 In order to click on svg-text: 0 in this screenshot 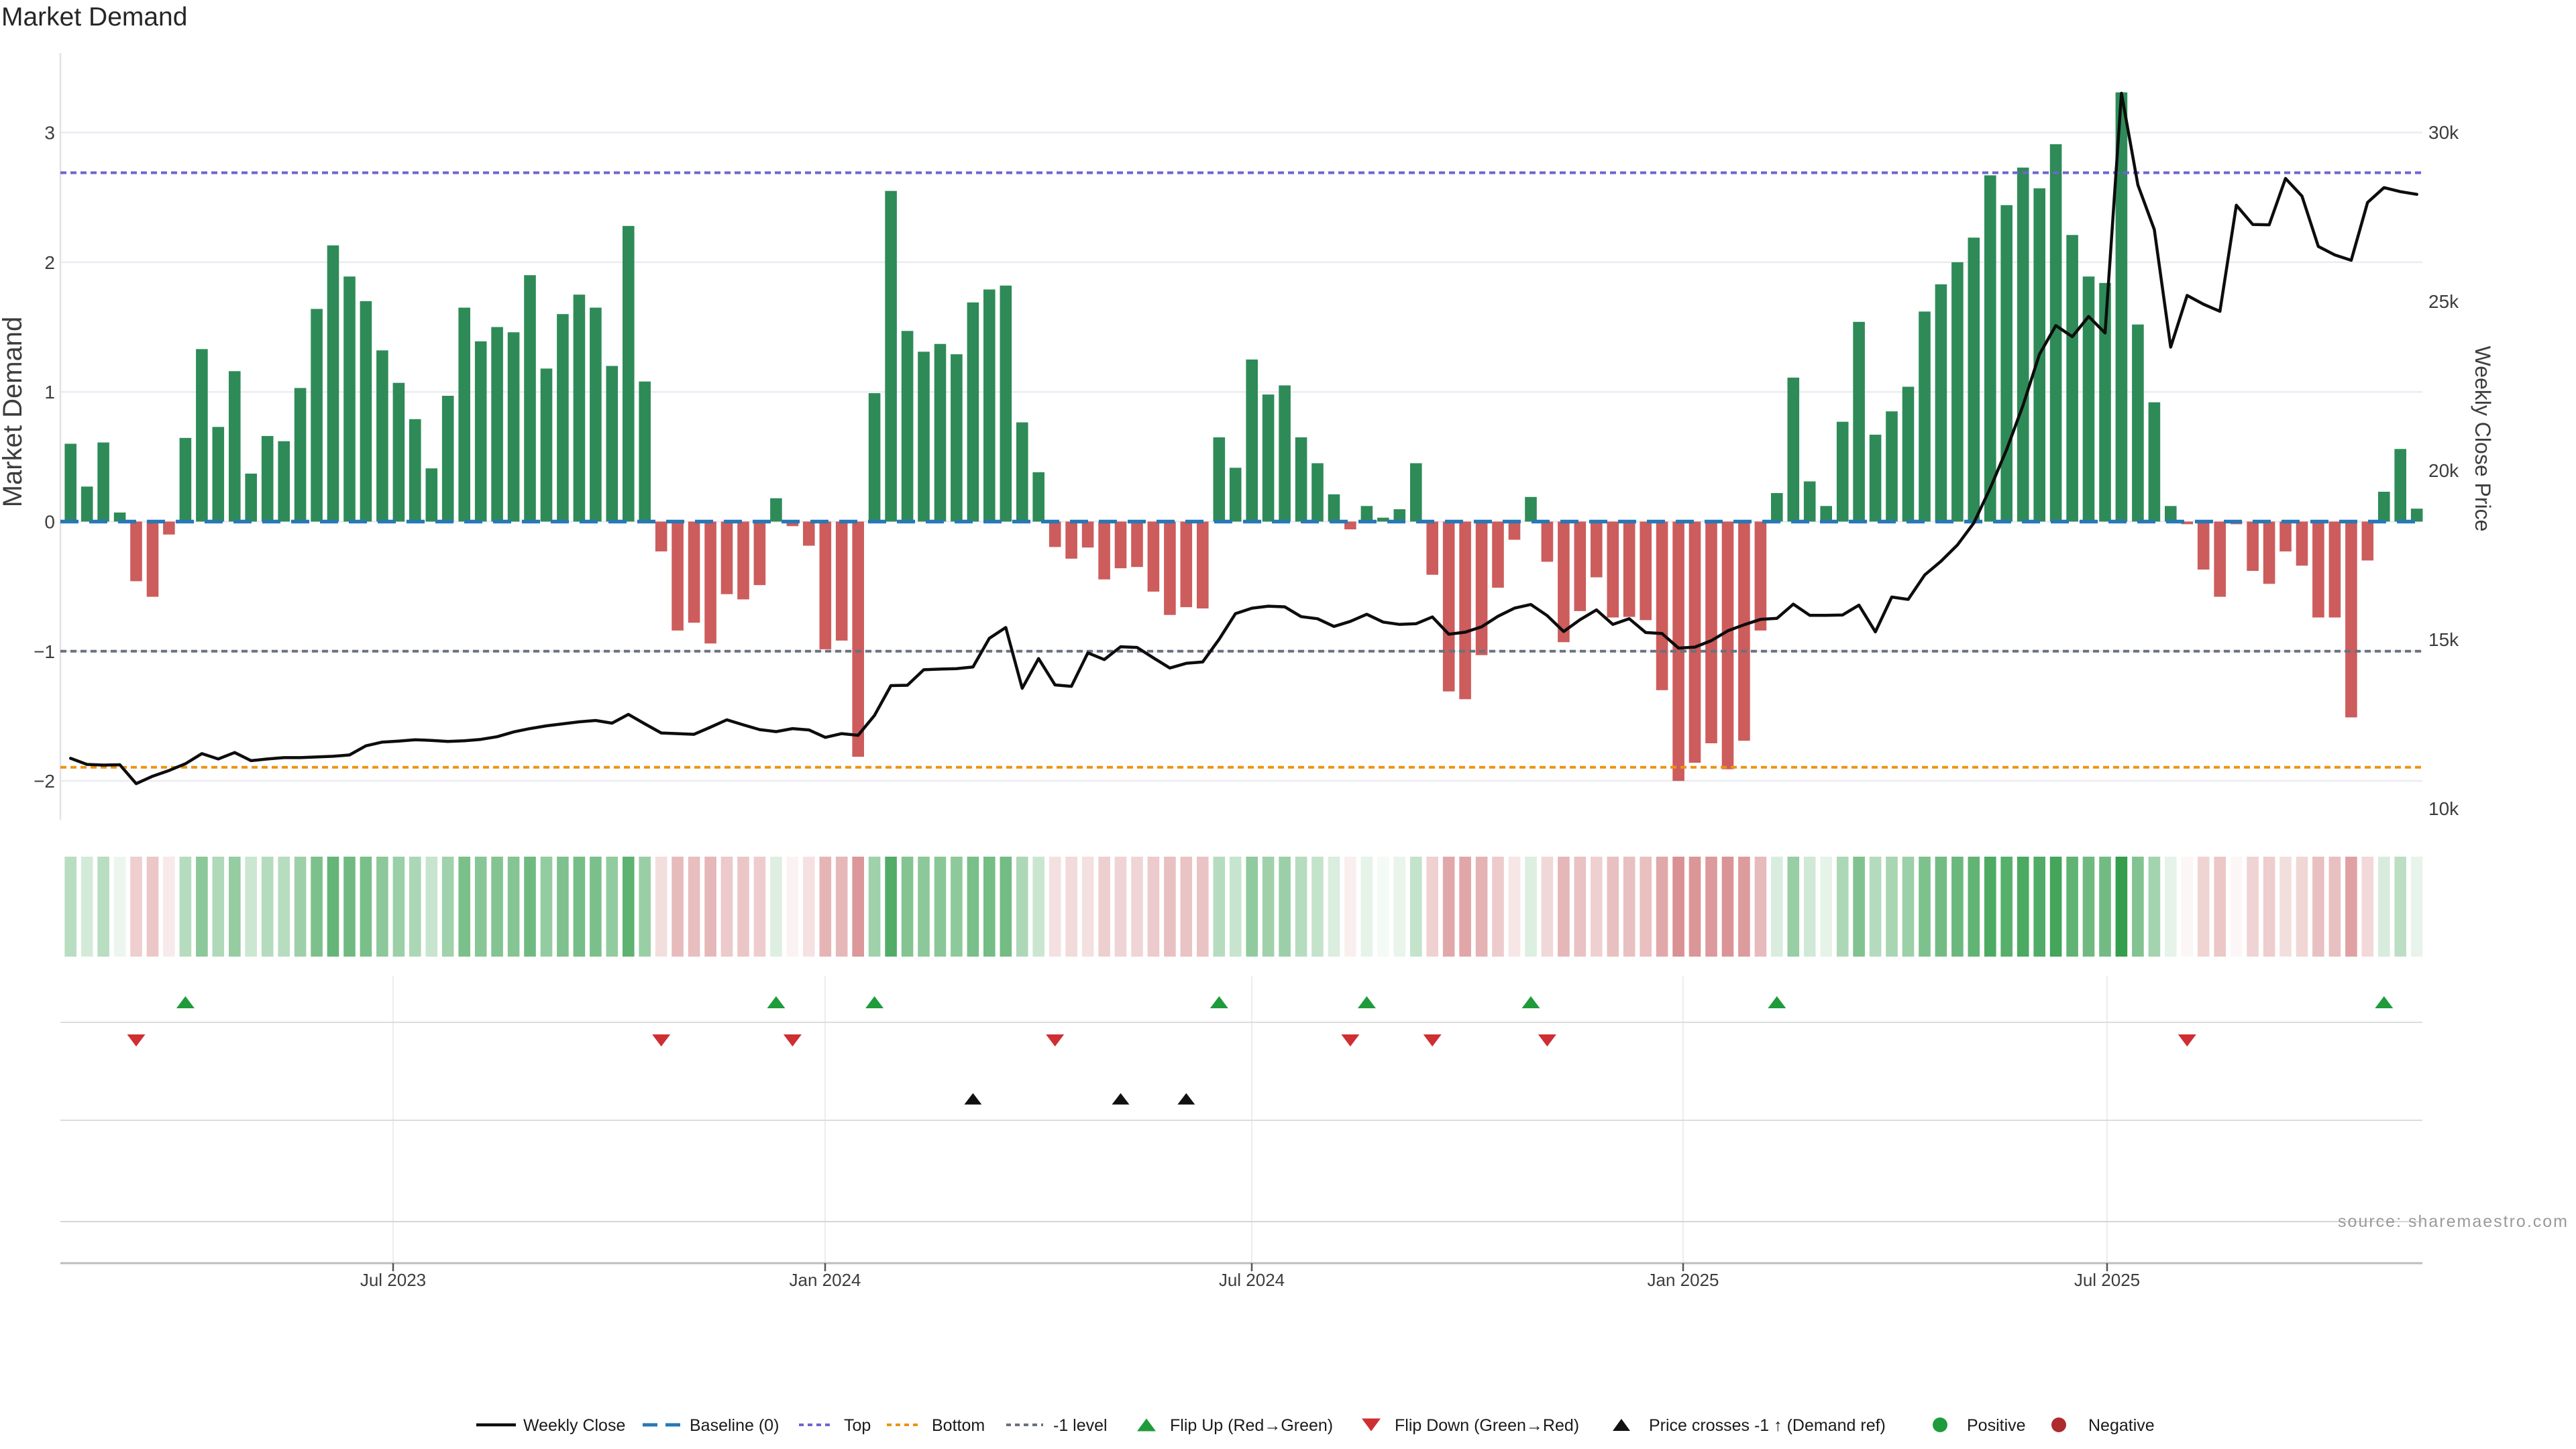, I will do `click(49, 522)`.